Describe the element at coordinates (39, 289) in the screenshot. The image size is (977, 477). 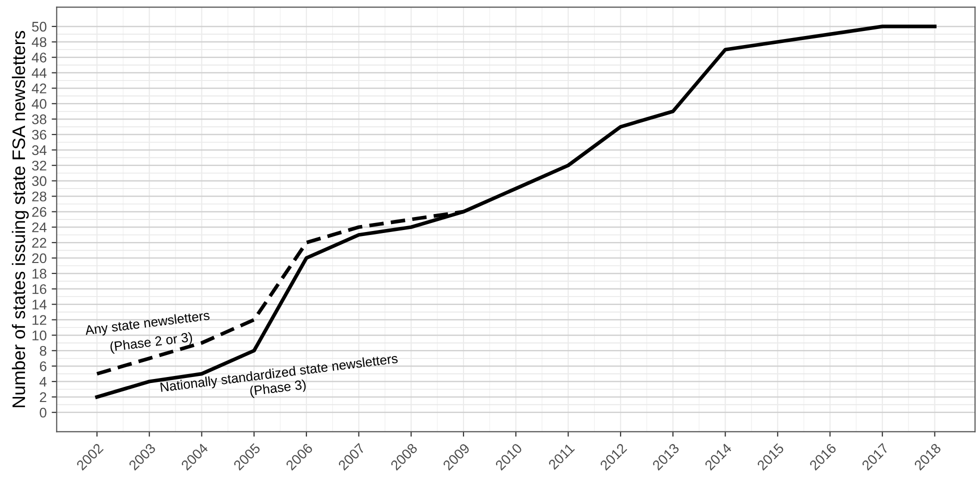
I see `y-tick-label: 16` at that location.